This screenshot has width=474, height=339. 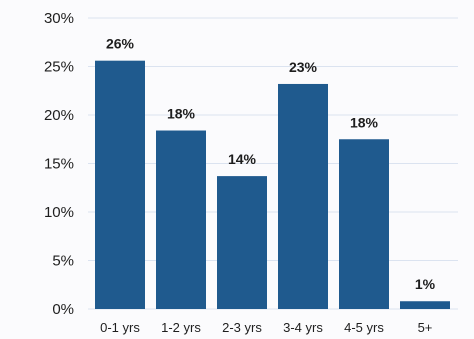 I want to click on data-label: 26%, so click(x=120, y=44).